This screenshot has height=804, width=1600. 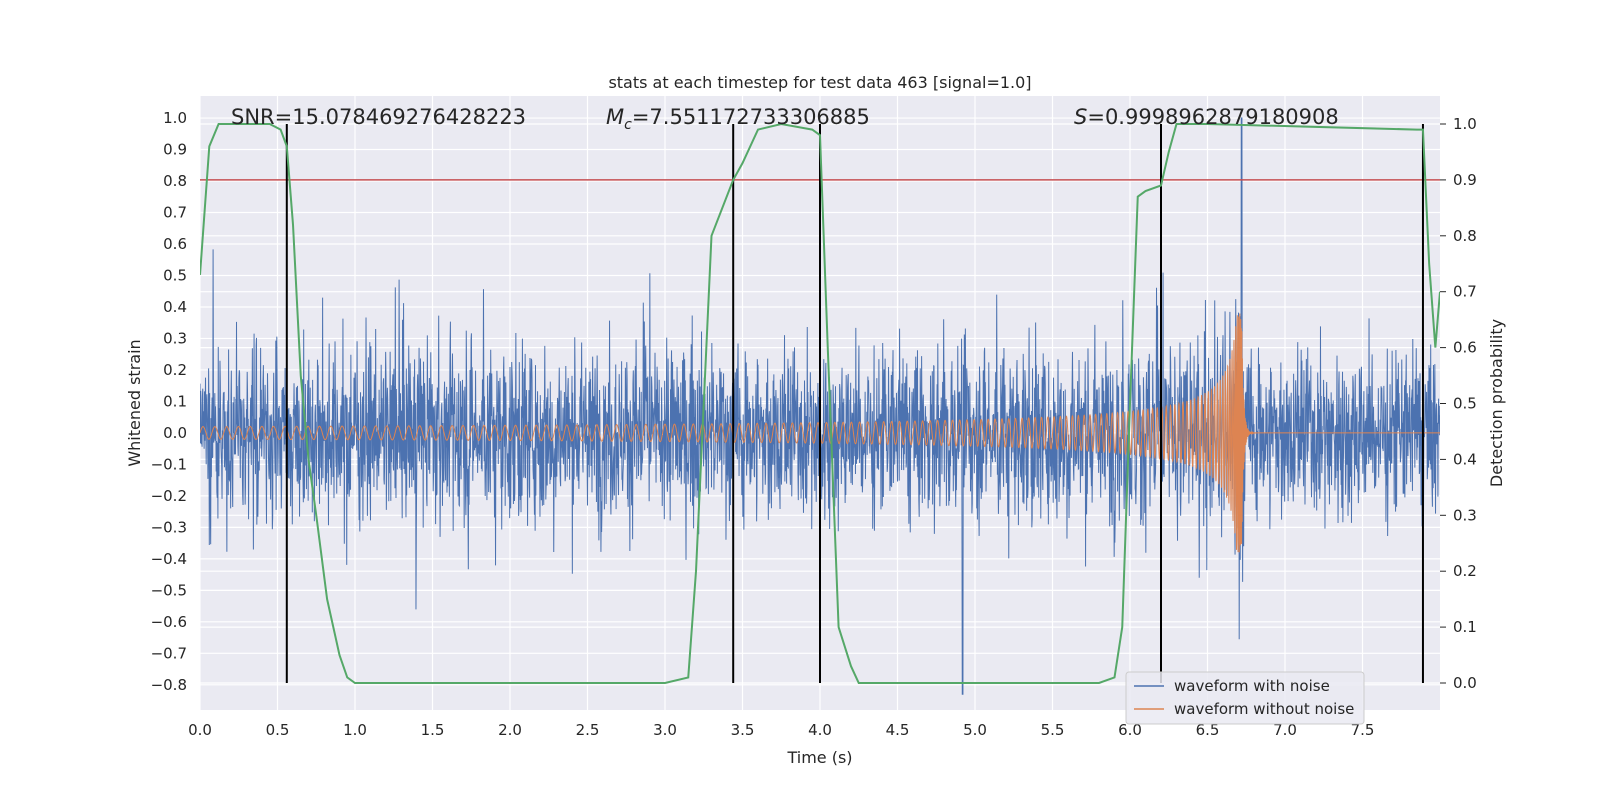 I want to click on y-tick-label: 0.3, so click(x=175, y=338).